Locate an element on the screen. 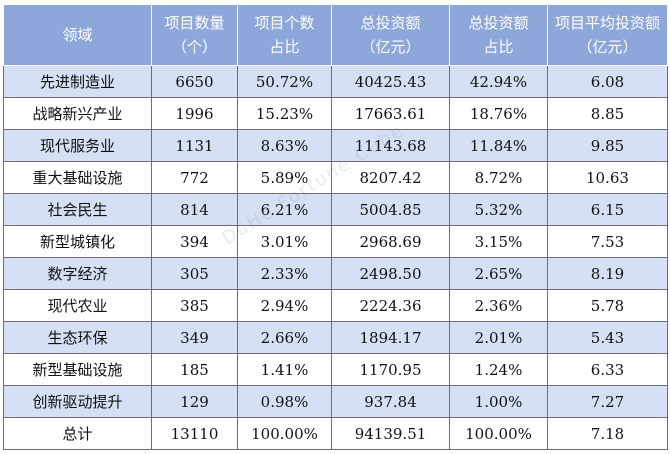  table-row: 现代服务业 1131 8.63% 11143.68 11.84% 9.85 is located at coordinates (335, 145).